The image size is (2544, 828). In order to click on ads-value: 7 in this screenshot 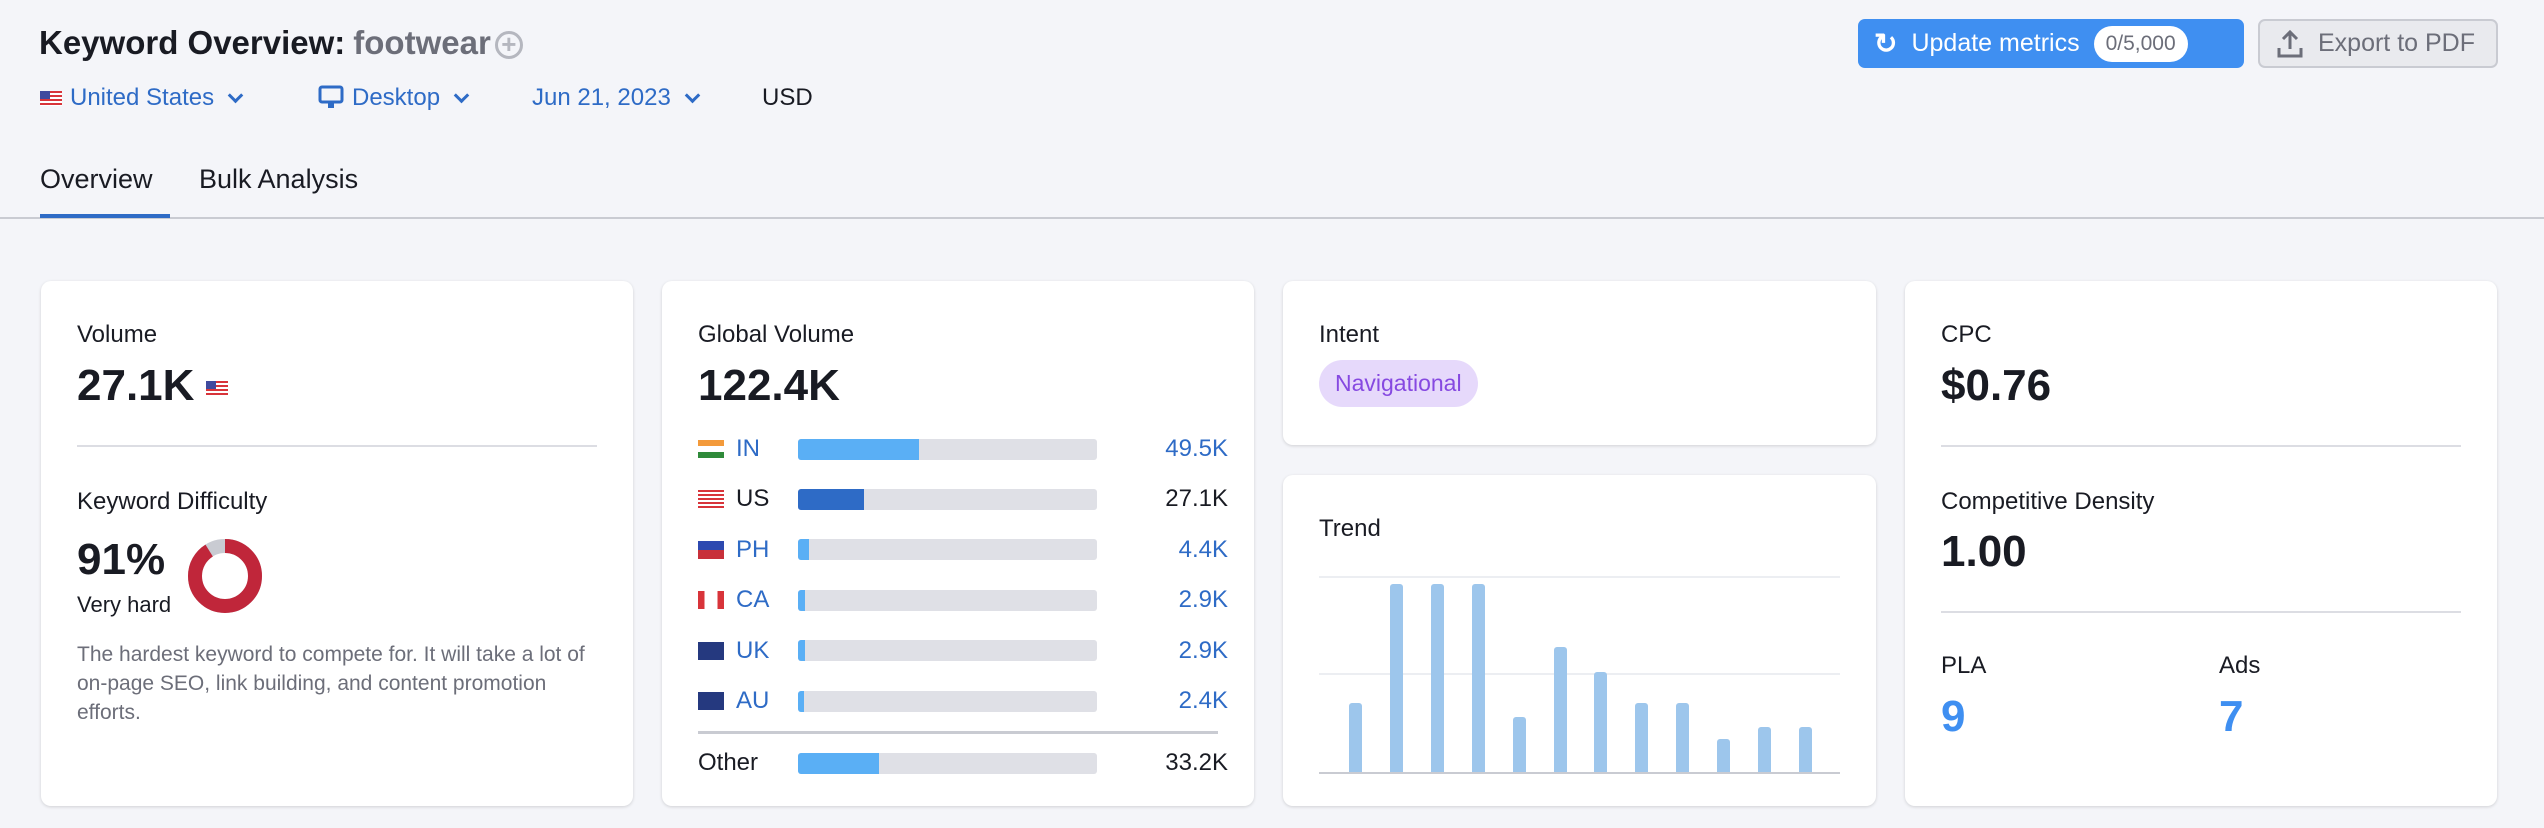, I will do `click(2231, 716)`.